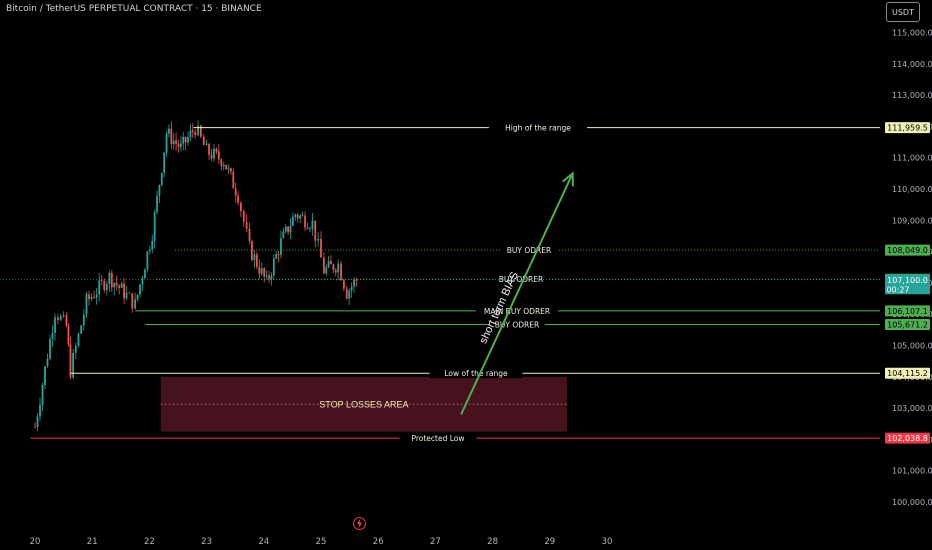 The width and height of the screenshot is (932, 550). Describe the element at coordinates (903, 12) in the screenshot. I see `currency-button: USDT` at that location.